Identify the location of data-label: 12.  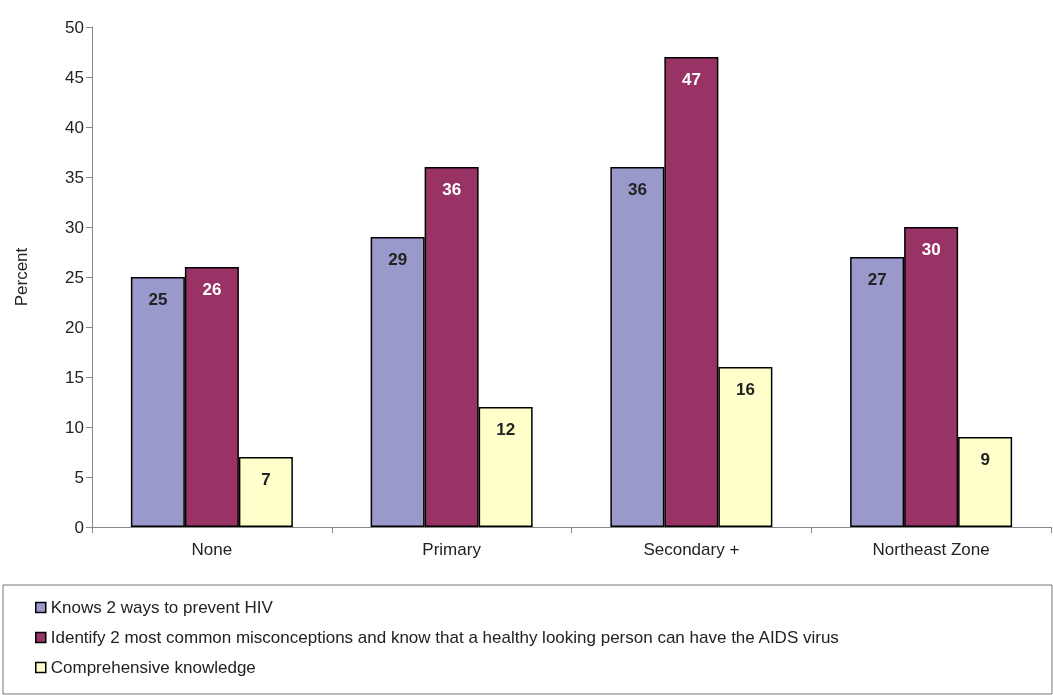
(506, 429).